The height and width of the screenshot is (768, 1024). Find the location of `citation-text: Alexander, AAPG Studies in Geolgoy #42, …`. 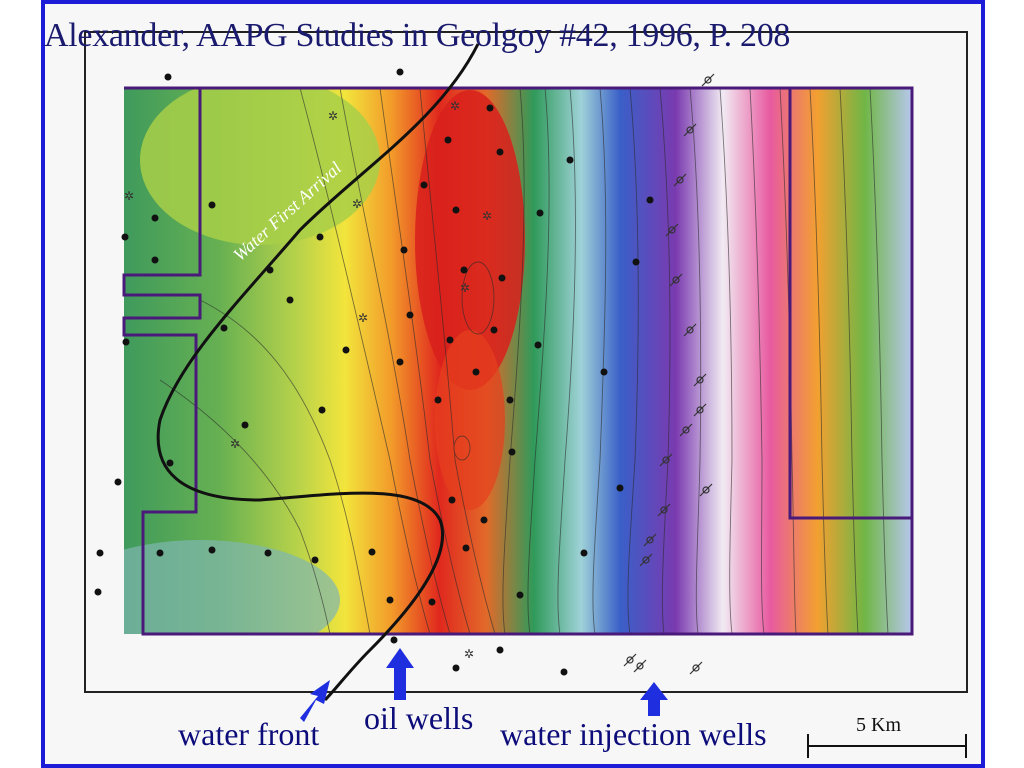

citation-text: Alexander, AAPG Studies in Geolgoy #42, … is located at coordinates (417, 35).